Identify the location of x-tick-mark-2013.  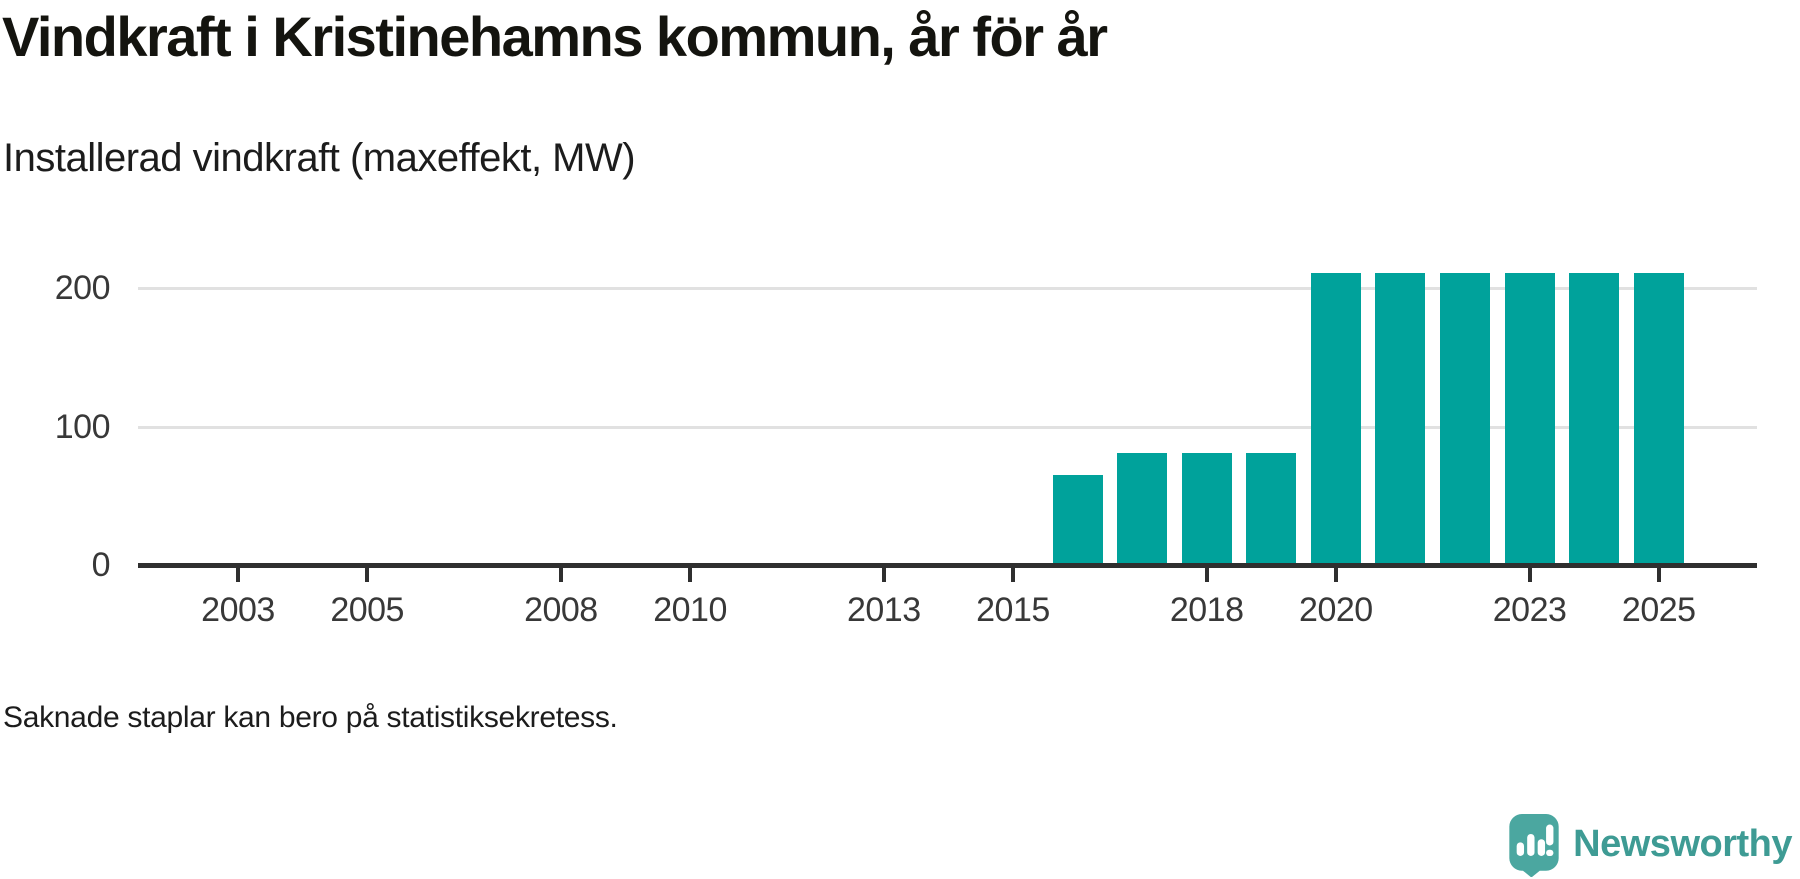
(883, 575).